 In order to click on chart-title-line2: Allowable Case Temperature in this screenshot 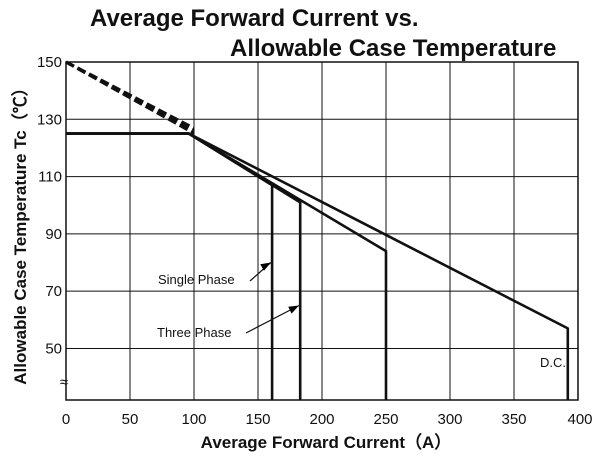, I will do `click(393, 48)`.